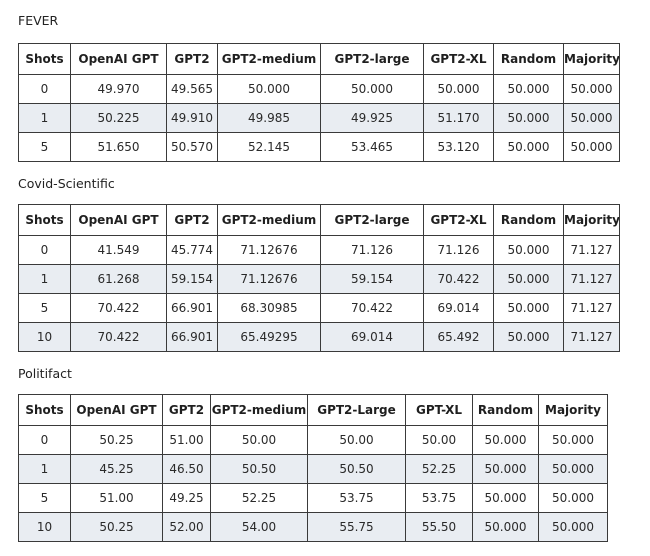 The width and height of the screenshot is (650, 556). Describe the element at coordinates (186, 410) in the screenshot. I see `column-header: GPT2` at that location.